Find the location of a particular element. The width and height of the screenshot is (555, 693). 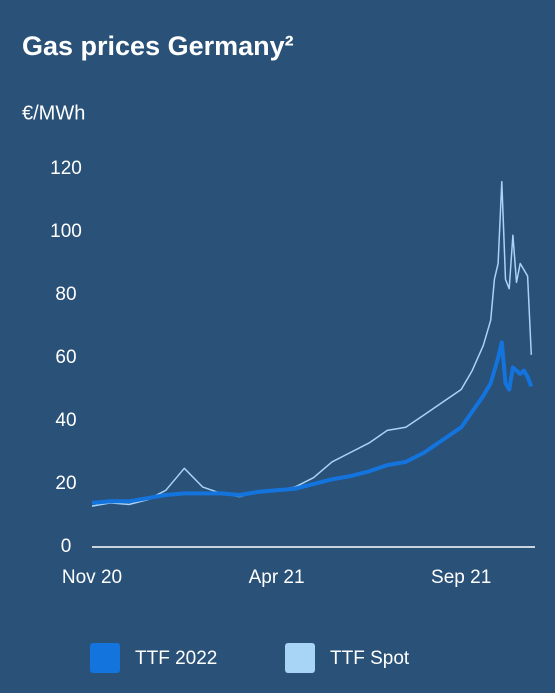

legend-label: TTF Spot is located at coordinates (370, 658).